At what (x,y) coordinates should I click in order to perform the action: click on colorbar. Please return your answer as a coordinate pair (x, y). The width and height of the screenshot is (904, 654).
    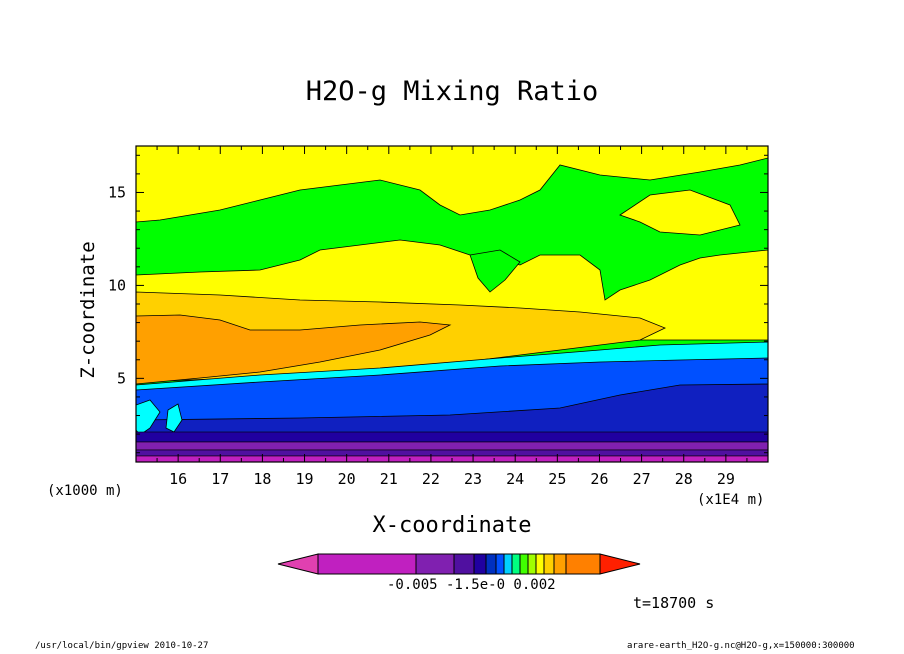
    Looking at the image, I should click on (459, 564).